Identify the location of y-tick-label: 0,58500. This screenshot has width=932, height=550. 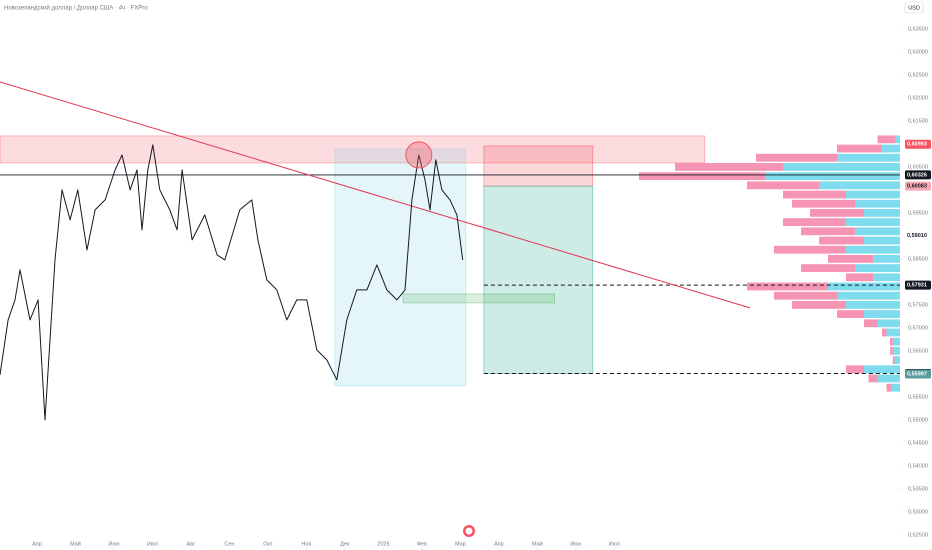
(918, 259).